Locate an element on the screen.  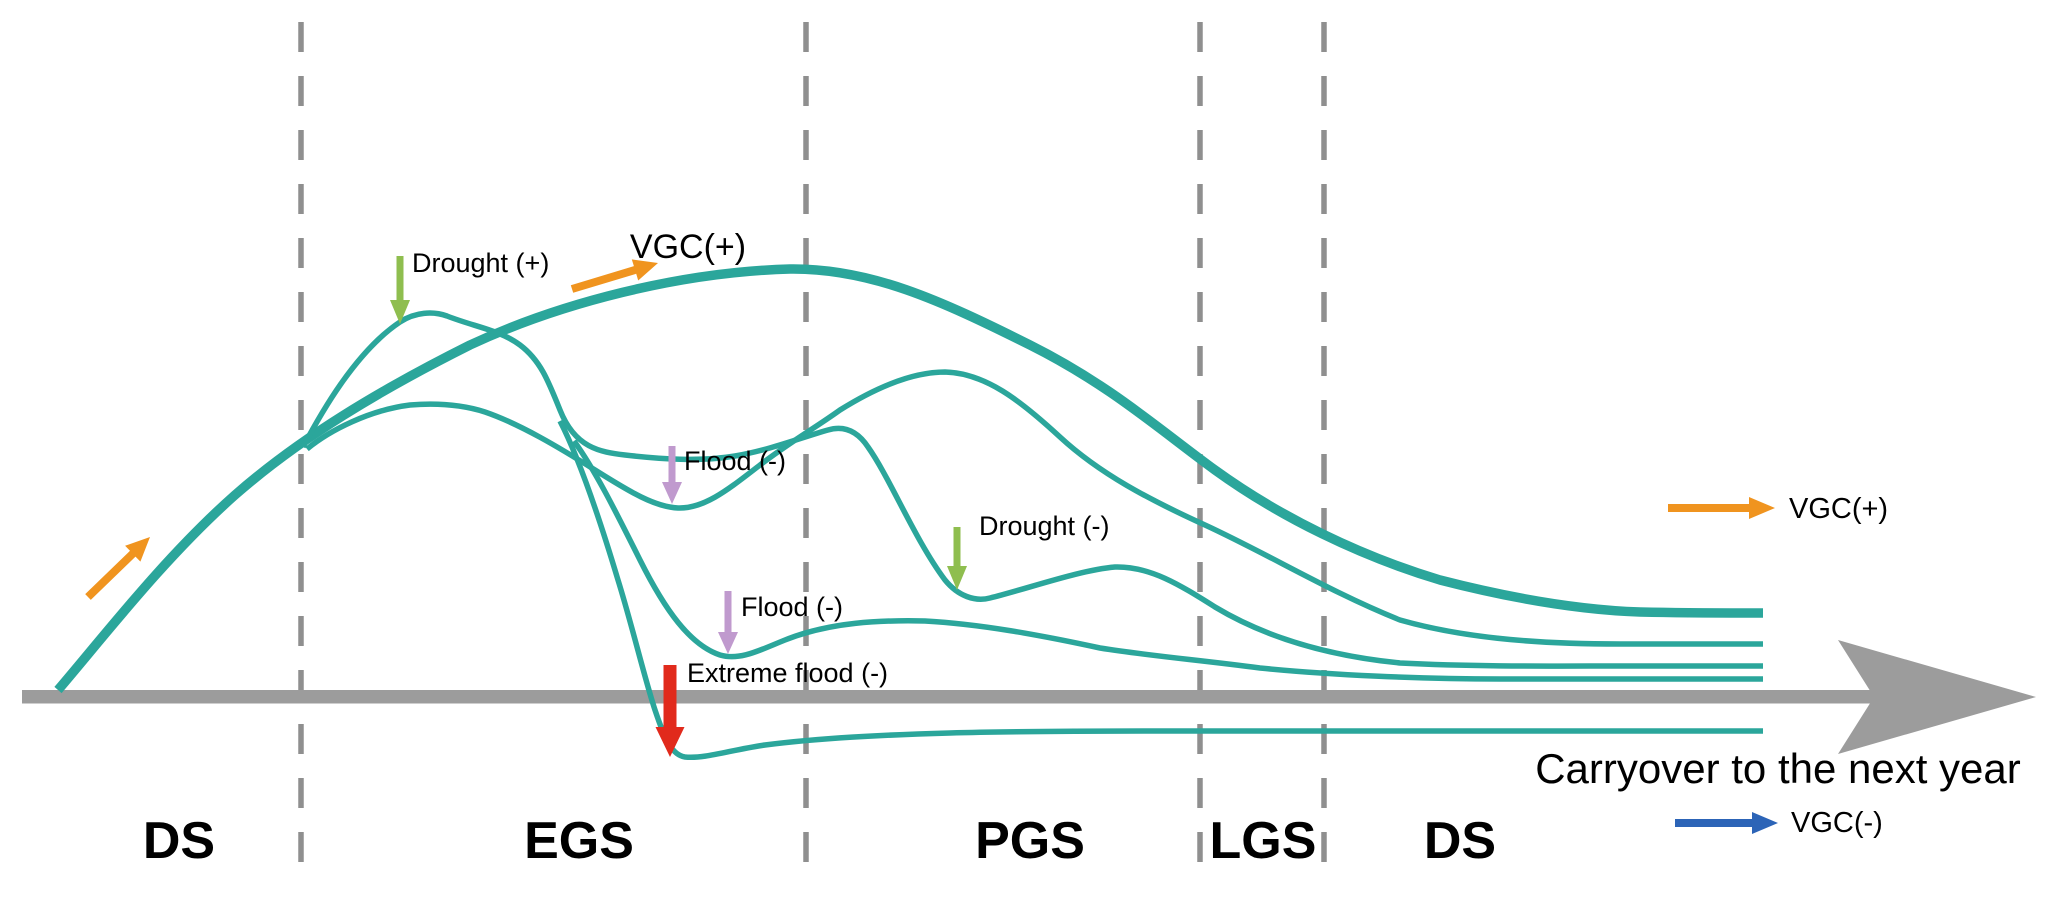
legend-vgc-positive-arrow-icon is located at coordinates (1721, 508).